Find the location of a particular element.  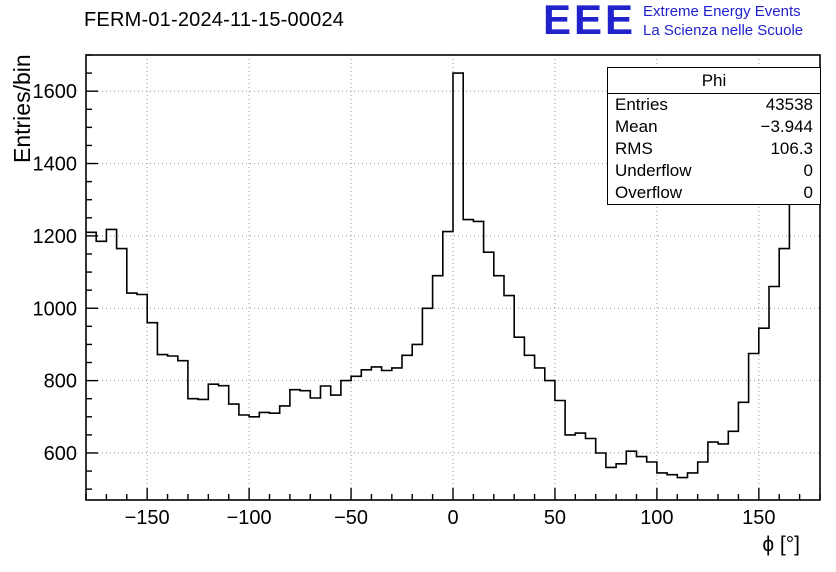

stat-label: Overflow is located at coordinates (649, 192).